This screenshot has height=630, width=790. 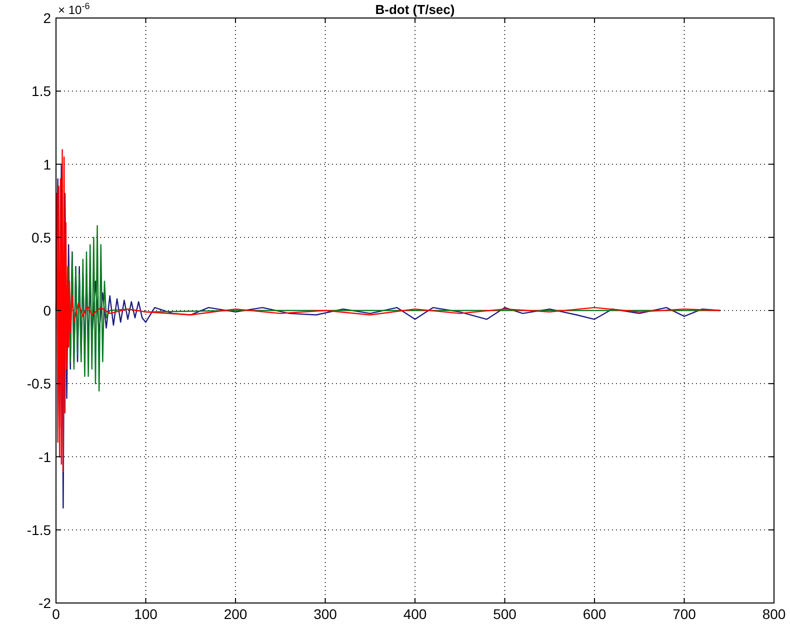 What do you see at coordinates (47, 164) in the screenshot?
I see `y-tick-label: 1` at bounding box center [47, 164].